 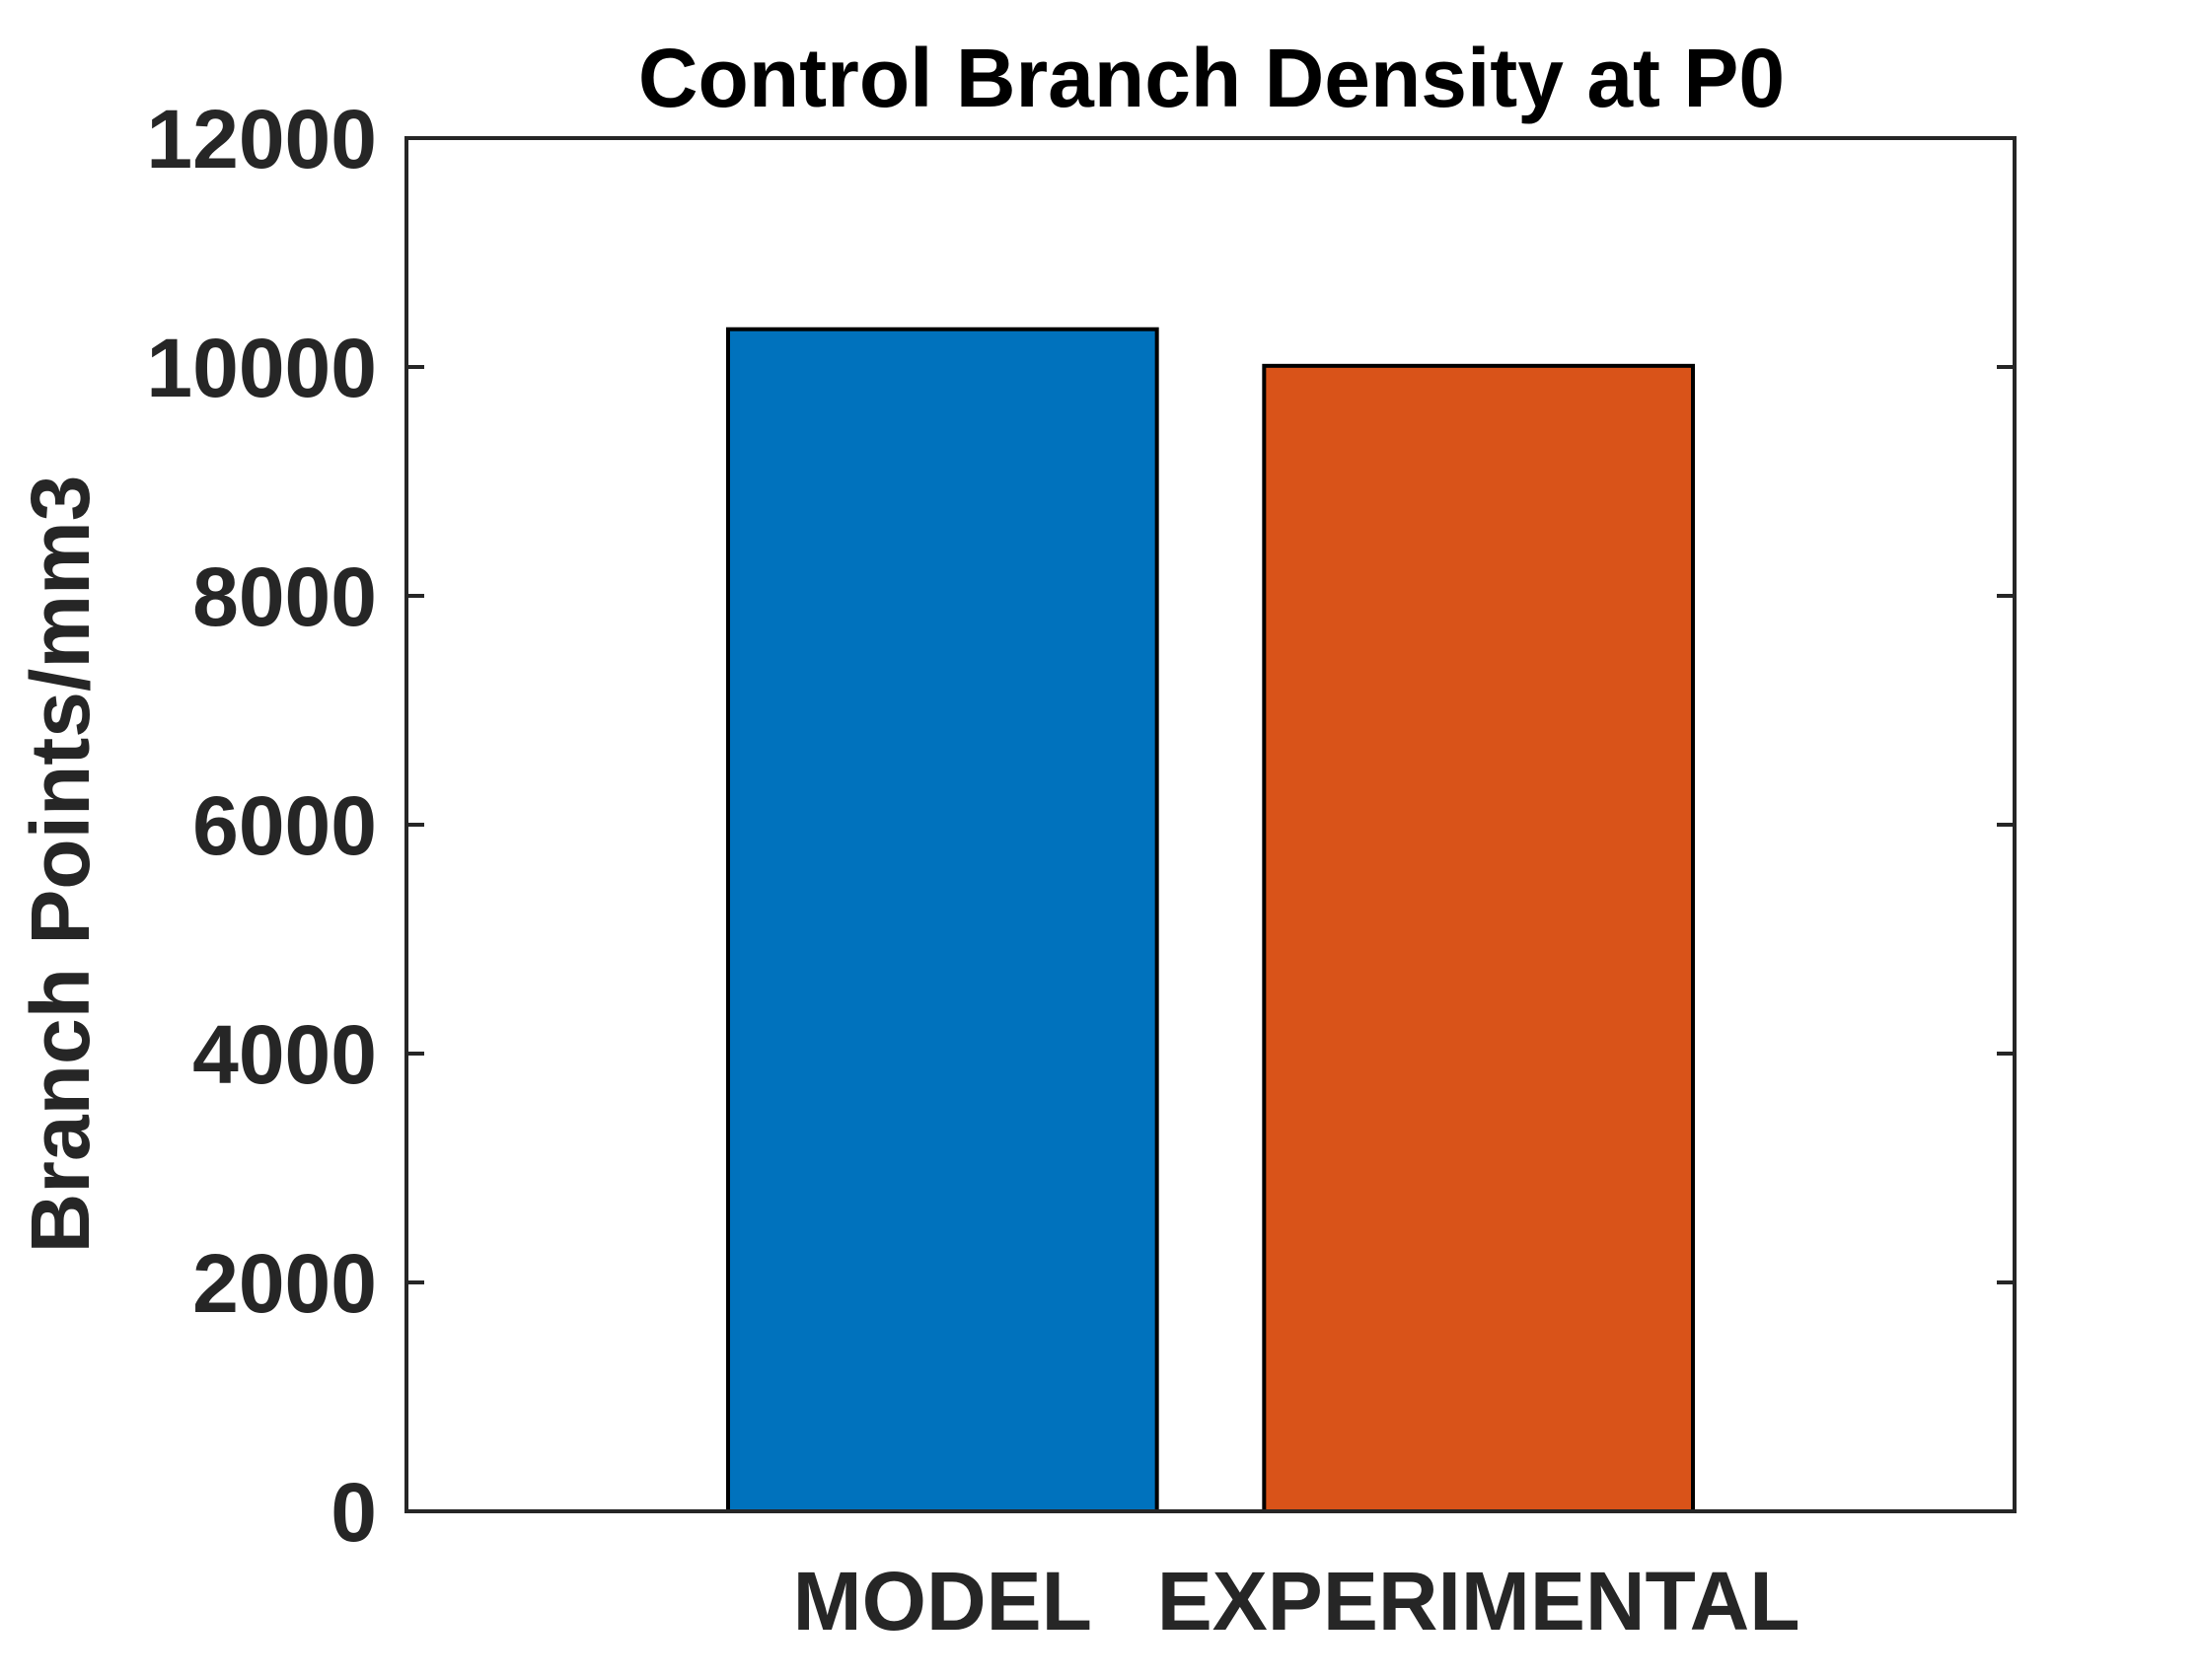 What do you see at coordinates (1479, 938) in the screenshot?
I see `bar-experimental` at bounding box center [1479, 938].